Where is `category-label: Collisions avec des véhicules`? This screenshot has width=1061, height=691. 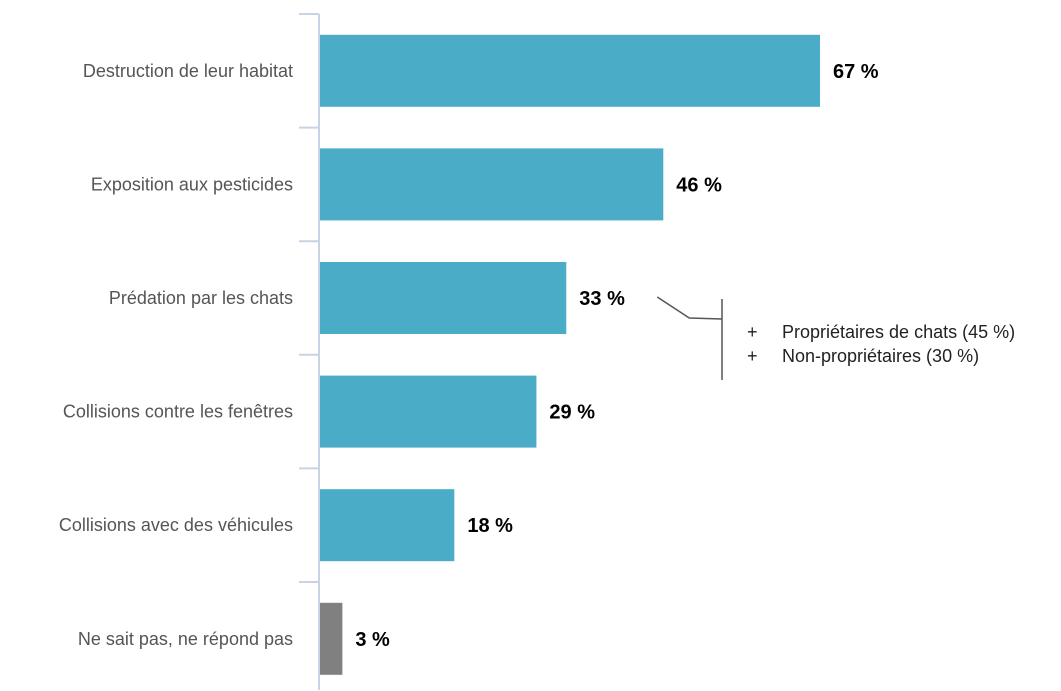
category-label: Collisions avec des véhicules is located at coordinates (176, 525).